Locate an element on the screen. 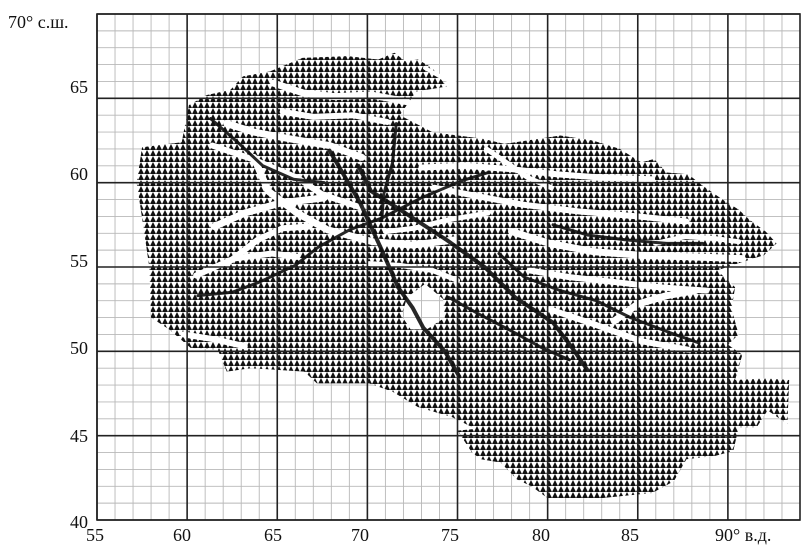 The image size is (804, 548). x-label-90: 90° в.д. is located at coordinates (743, 535).